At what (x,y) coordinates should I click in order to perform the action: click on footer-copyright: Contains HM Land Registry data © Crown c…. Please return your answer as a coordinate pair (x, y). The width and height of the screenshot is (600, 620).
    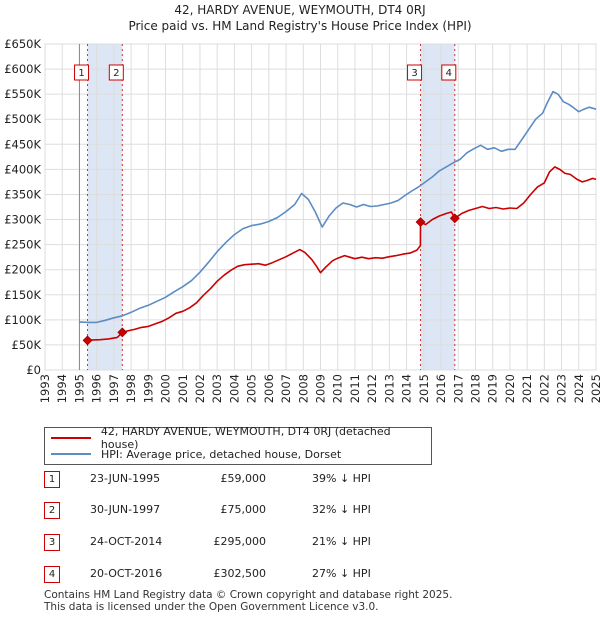
    Looking at the image, I should click on (248, 595).